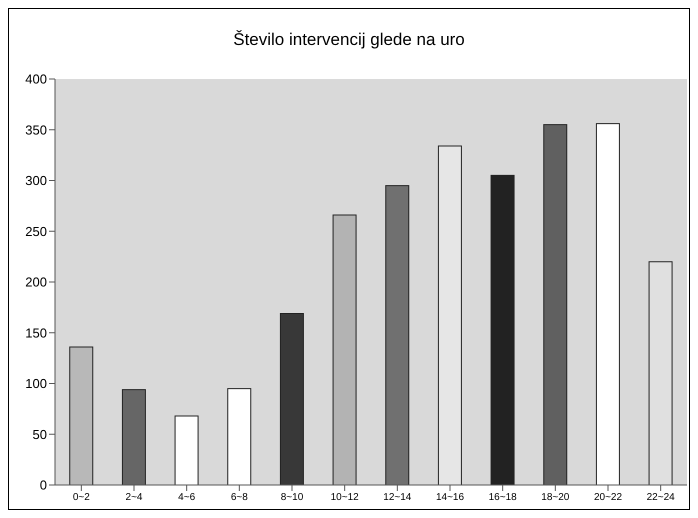 The image size is (698, 518). Describe the element at coordinates (239, 498) in the screenshot. I see `x-tick-label: 6~8` at that location.